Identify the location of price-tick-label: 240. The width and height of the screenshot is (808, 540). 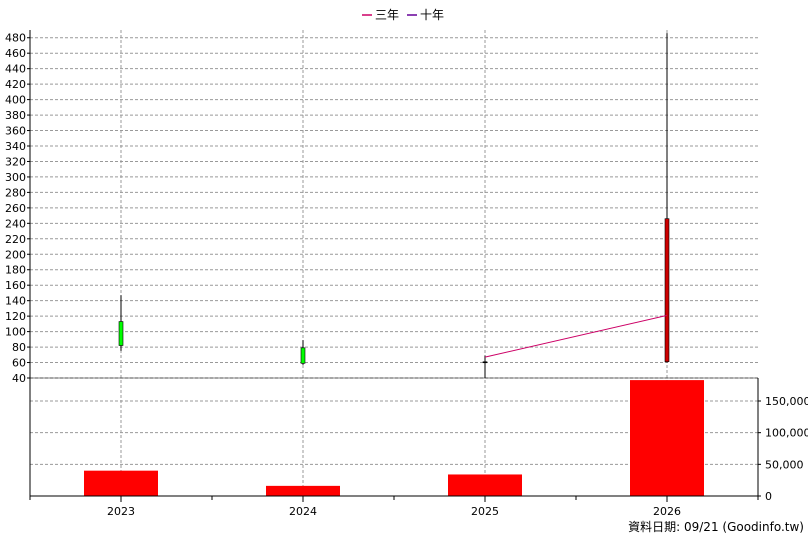
(15, 223).